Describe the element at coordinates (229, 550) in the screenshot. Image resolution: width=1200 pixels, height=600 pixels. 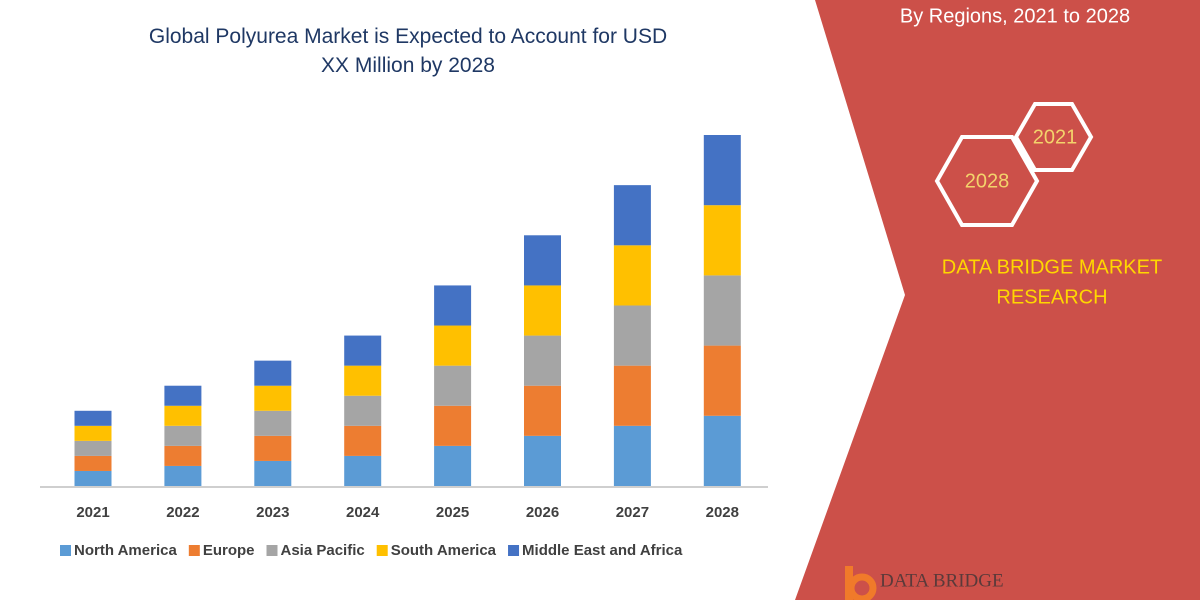
I see `legend-label: Europe` at that location.